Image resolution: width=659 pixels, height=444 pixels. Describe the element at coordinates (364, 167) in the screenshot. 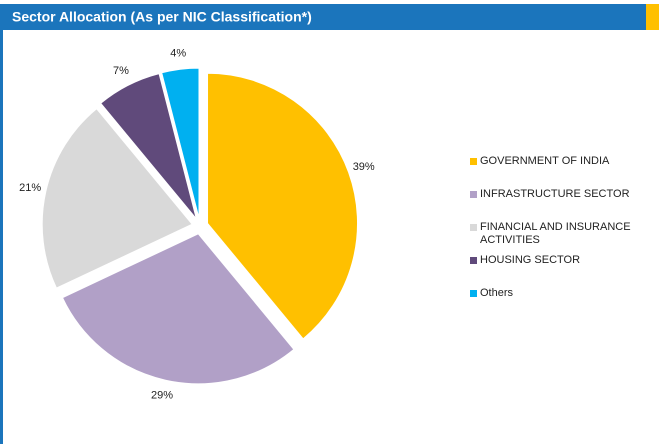

I see `data-label: 39%` at that location.